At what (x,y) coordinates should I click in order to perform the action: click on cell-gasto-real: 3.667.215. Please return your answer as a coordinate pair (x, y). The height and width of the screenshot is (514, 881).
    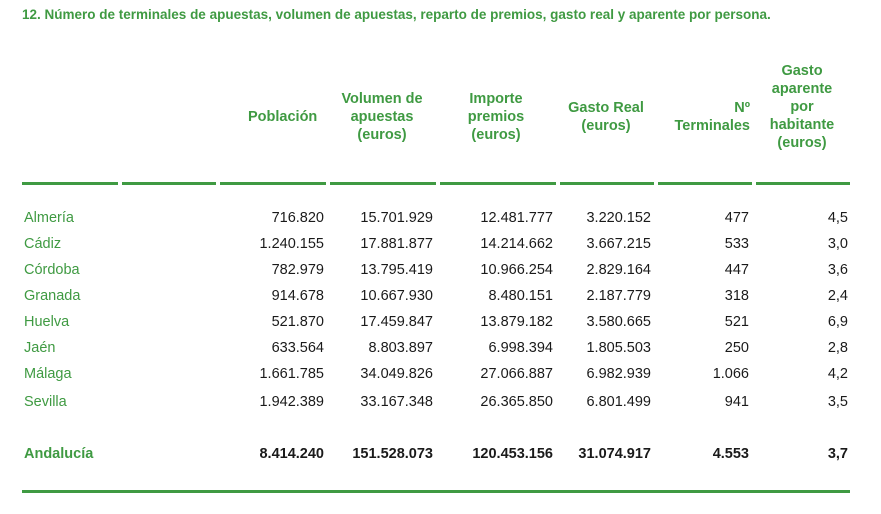
    Looking at the image, I should click on (618, 244).